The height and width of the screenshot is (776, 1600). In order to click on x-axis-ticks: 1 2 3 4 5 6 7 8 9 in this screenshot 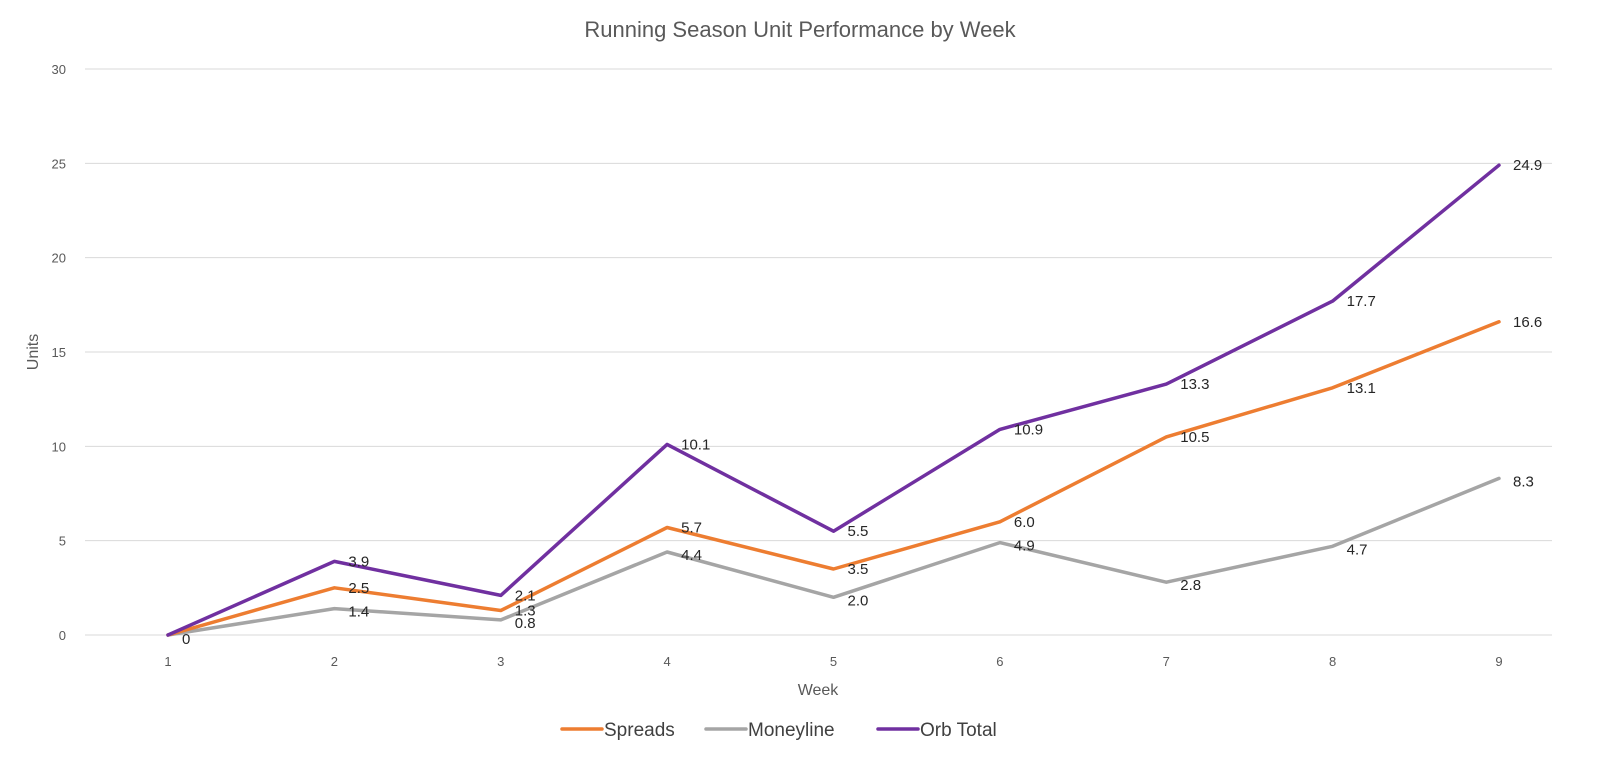, I will do `click(833, 661)`.